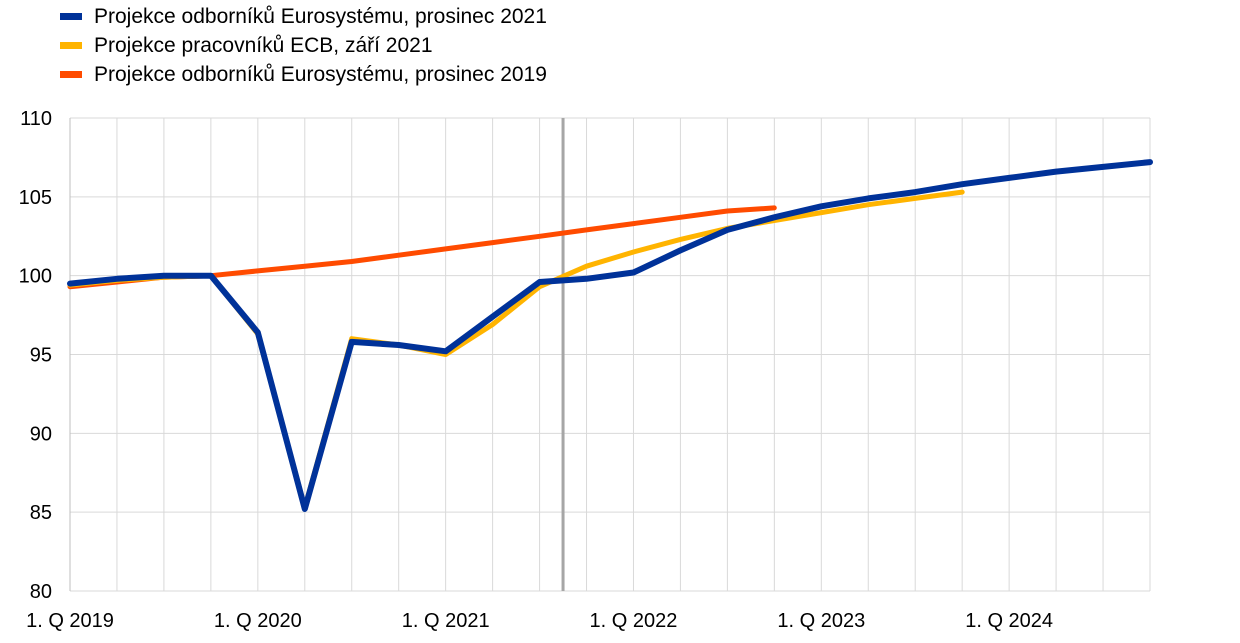 The height and width of the screenshot is (643, 1240). Describe the element at coordinates (41, 592) in the screenshot. I see `y-tick-label: 80` at that location.